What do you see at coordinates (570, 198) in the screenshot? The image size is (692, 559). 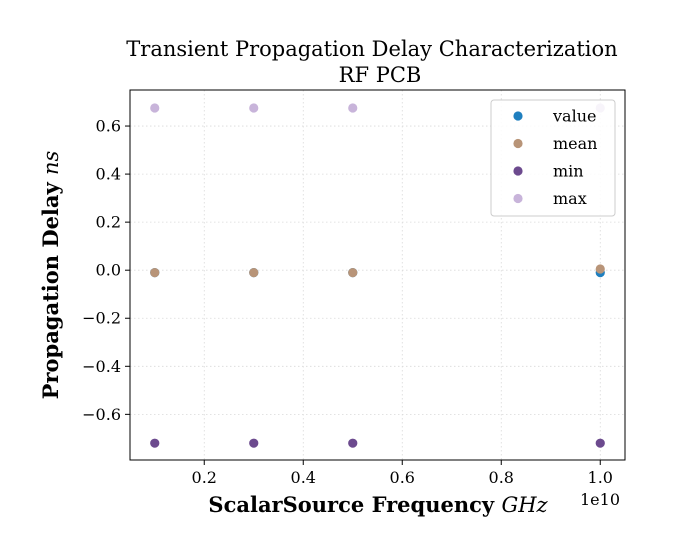 I see `legend-label-max: max` at bounding box center [570, 198].